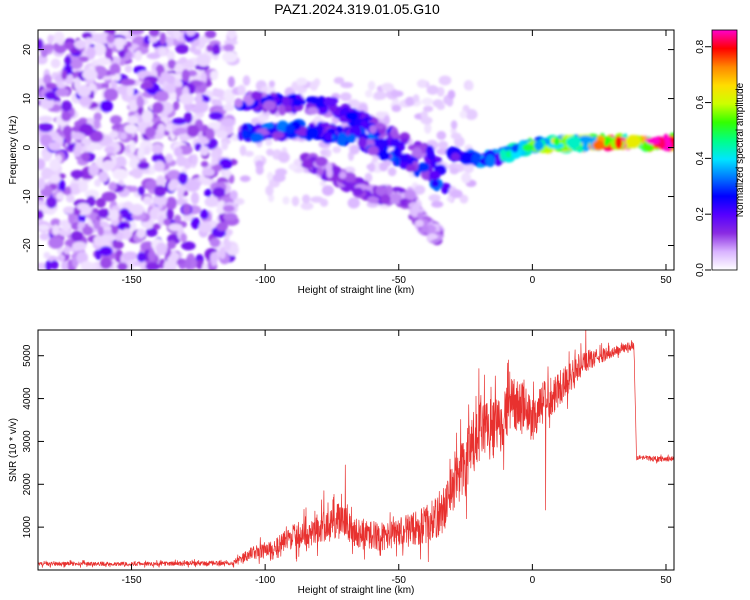 This screenshot has height=600, width=750. Describe the element at coordinates (265, 580) in the screenshot. I see `x-tick-label: -100` at that location.